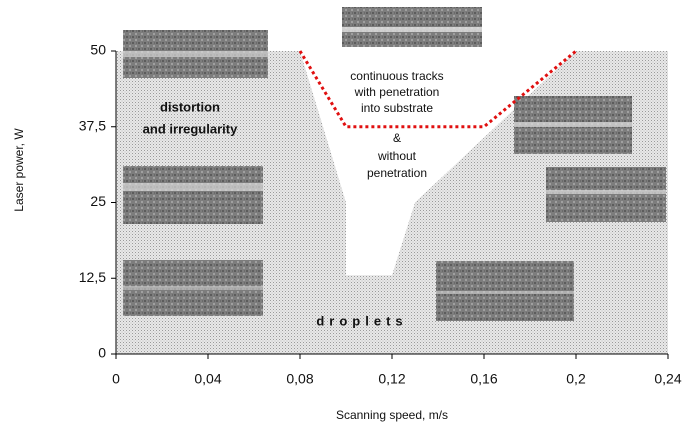 This screenshot has width=688, height=432. Describe the element at coordinates (92, 277) in the screenshot. I see `y-tick-label: 12,5` at that location.